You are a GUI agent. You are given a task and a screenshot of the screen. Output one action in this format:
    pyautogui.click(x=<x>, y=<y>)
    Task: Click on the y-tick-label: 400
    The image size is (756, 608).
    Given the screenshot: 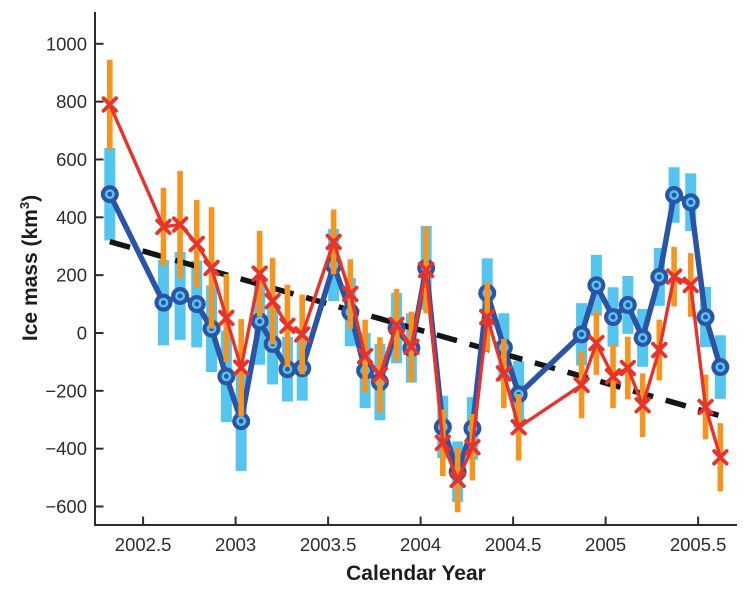 What is the action you would take?
    pyautogui.click(x=71, y=217)
    